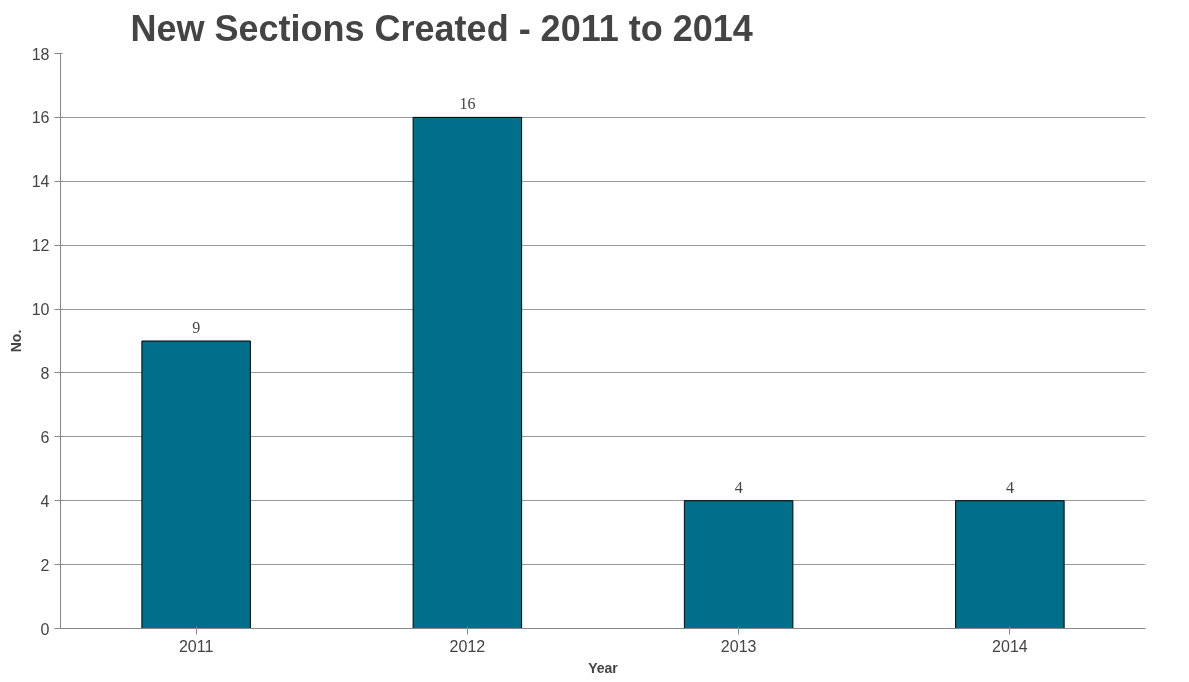  What do you see at coordinates (603, 667) in the screenshot?
I see `x-axis-title: Year` at bounding box center [603, 667].